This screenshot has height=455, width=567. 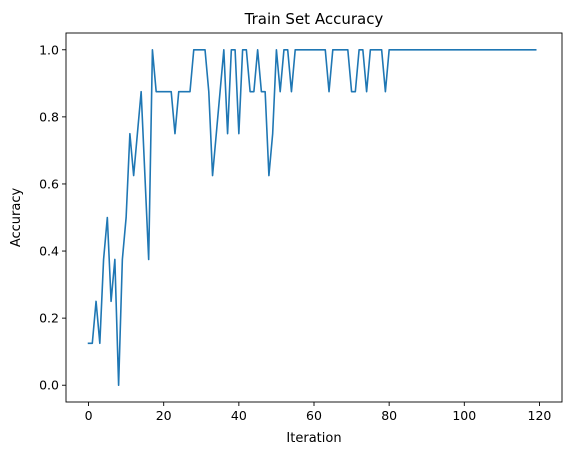 I want to click on x-tick-label: 100, so click(x=464, y=415).